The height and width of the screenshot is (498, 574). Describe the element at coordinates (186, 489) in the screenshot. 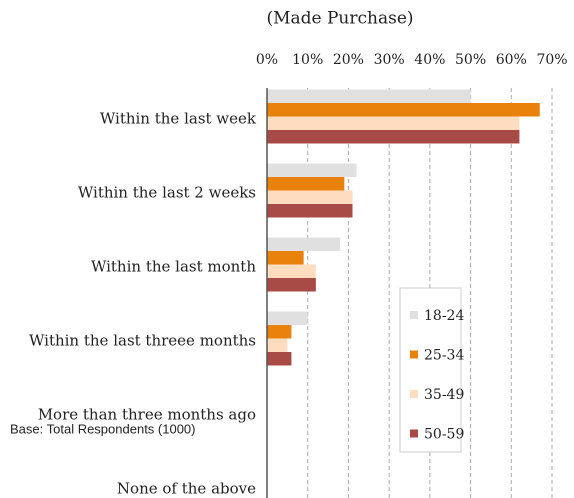

I see `y-tick-label: None of the above` at that location.